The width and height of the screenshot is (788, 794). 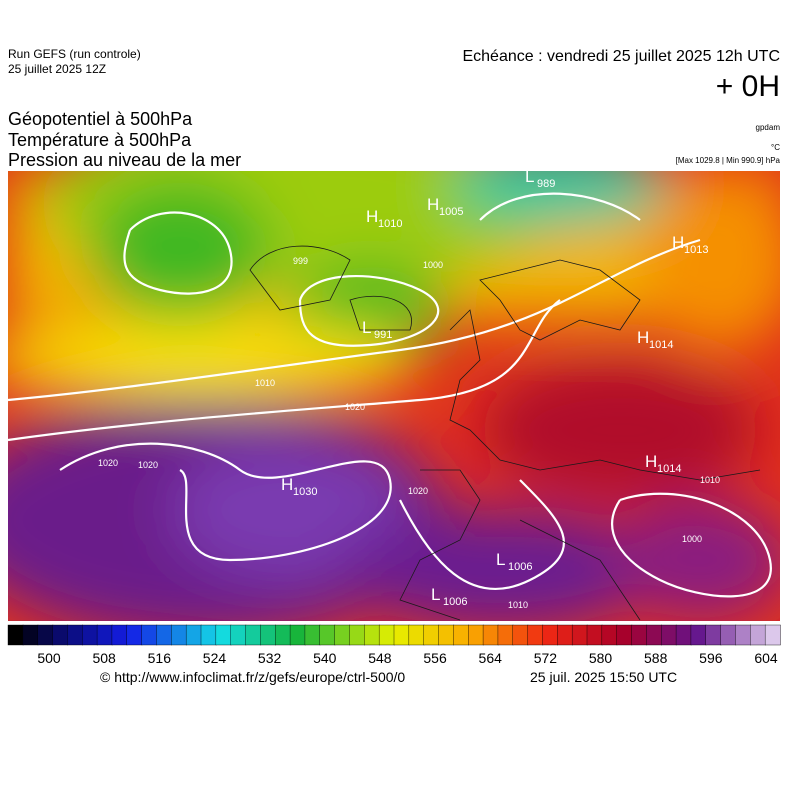 I want to click on colorbar-tick-label: 596, so click(x=711, y=658).